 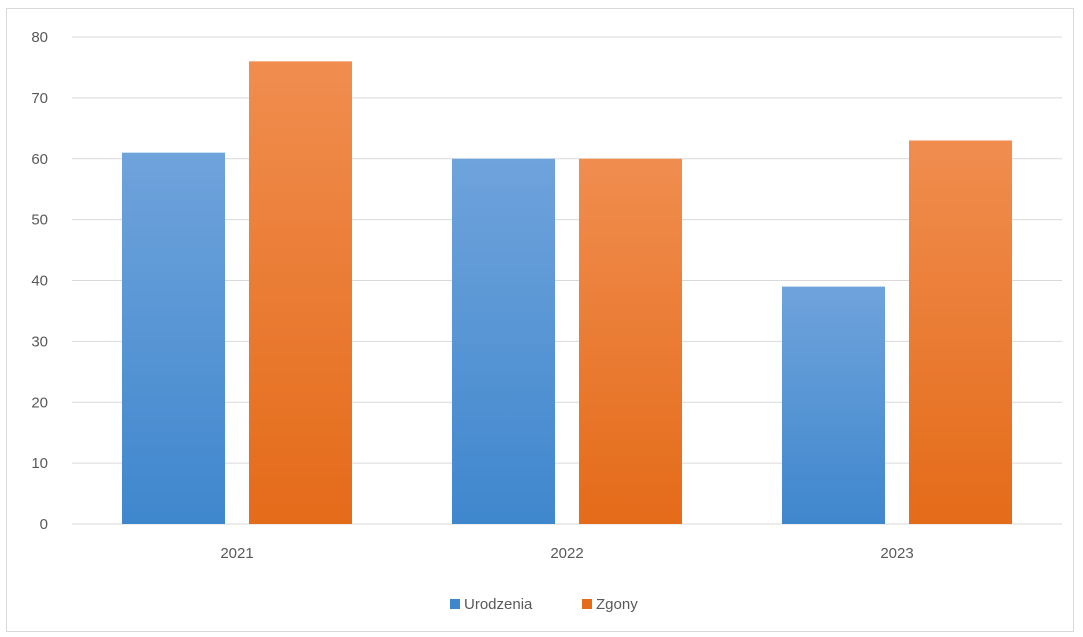 I want to click on y-axis-tick-labels: 0 10 20 30 40 50 60 70 80, so click(x=39, y=281).